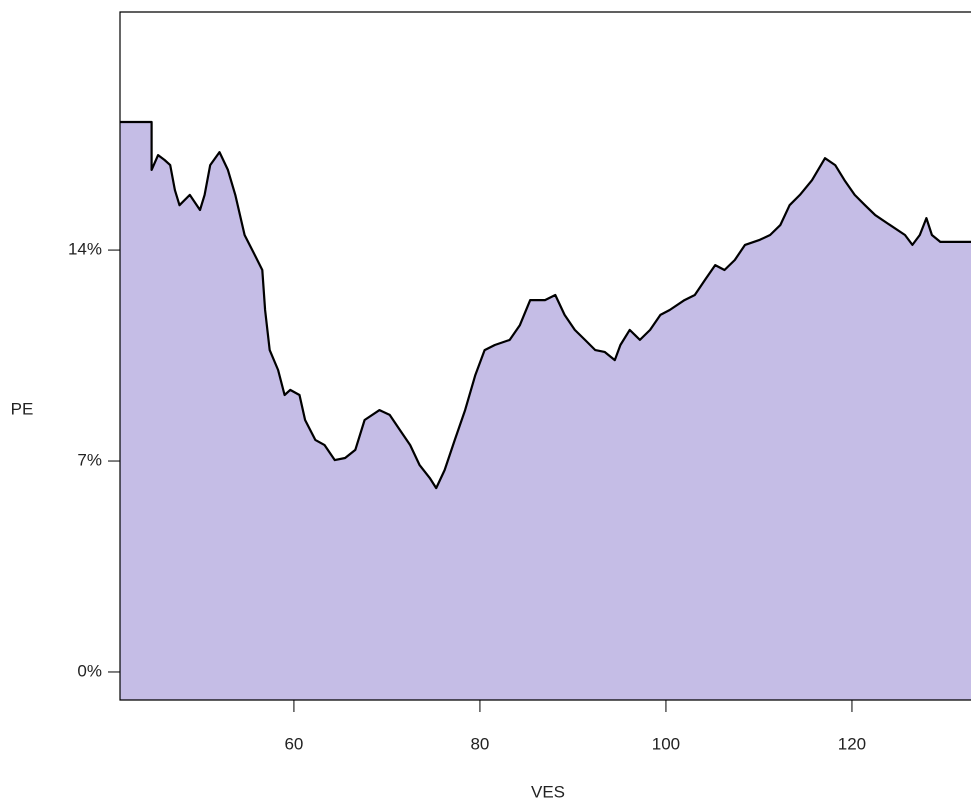  I want to click on x-tick-label: 120, so click(852, 743).